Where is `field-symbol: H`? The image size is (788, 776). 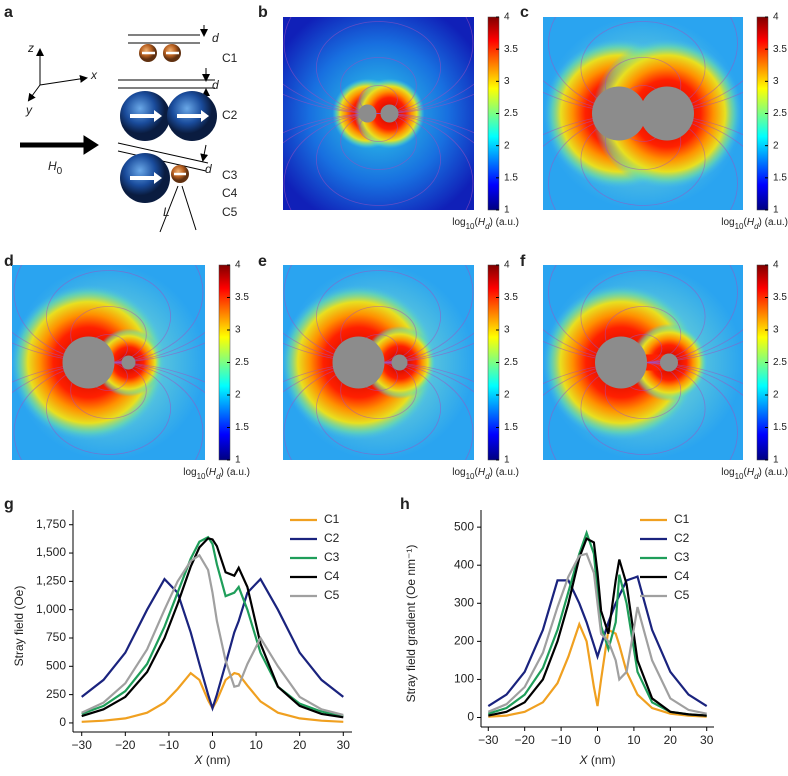 field-symbol: H is located at coordinates (52, 166).